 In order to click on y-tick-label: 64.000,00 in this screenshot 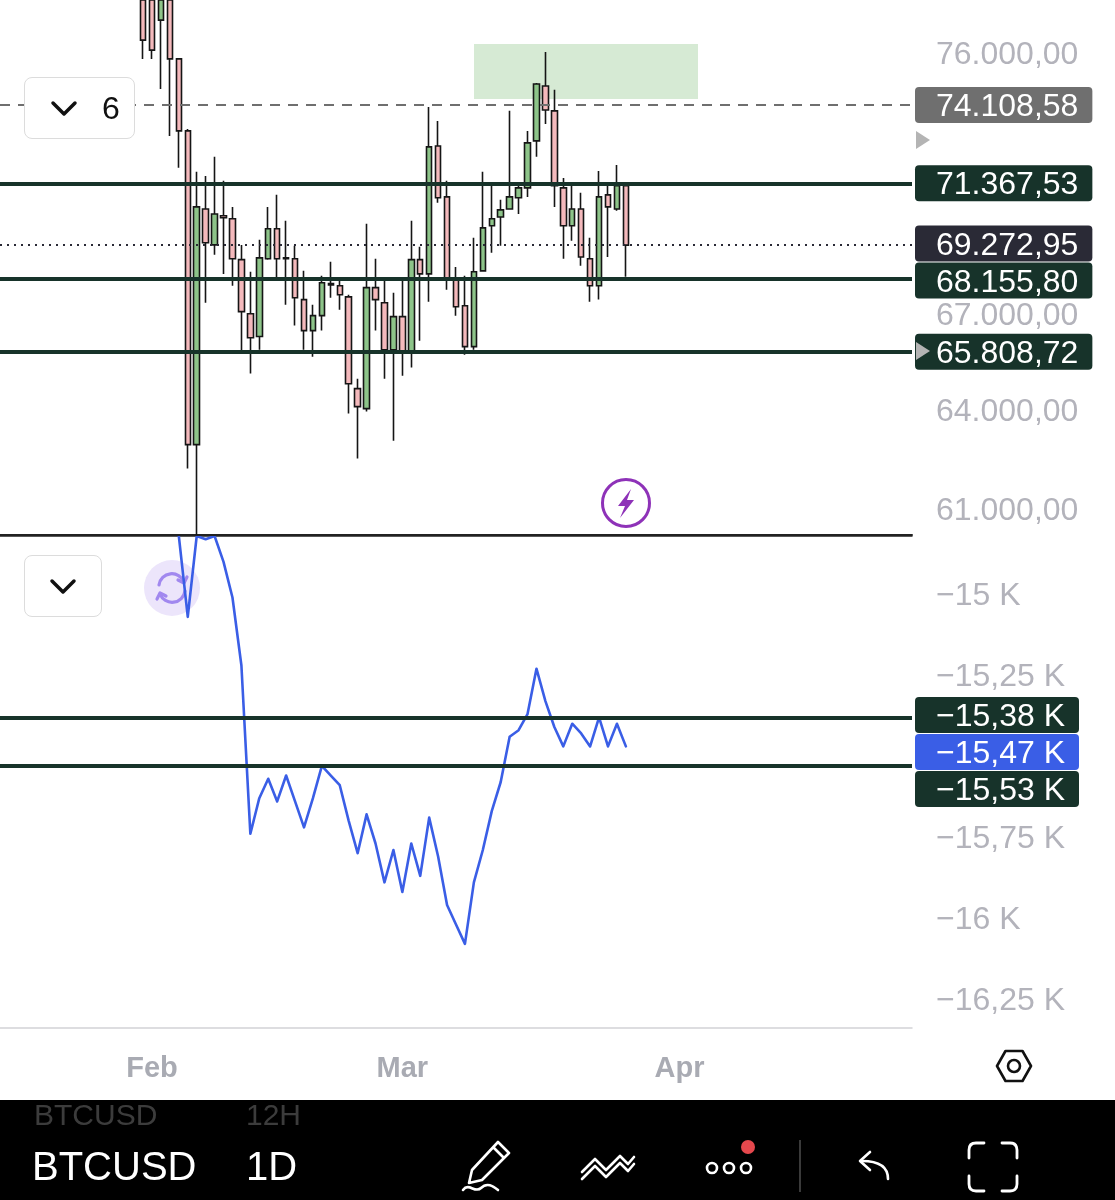, I will do `click(1007, 409)`.